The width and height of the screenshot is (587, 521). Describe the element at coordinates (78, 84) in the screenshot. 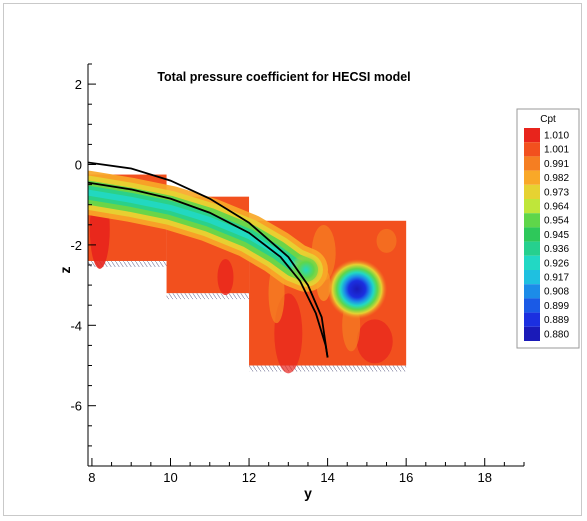

I see `y-tick-label: 2` at that location.